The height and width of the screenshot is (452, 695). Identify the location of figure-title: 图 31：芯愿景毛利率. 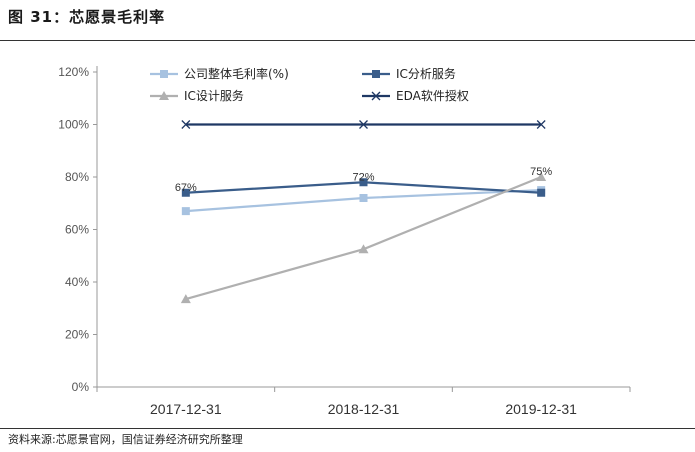
(87, 17).